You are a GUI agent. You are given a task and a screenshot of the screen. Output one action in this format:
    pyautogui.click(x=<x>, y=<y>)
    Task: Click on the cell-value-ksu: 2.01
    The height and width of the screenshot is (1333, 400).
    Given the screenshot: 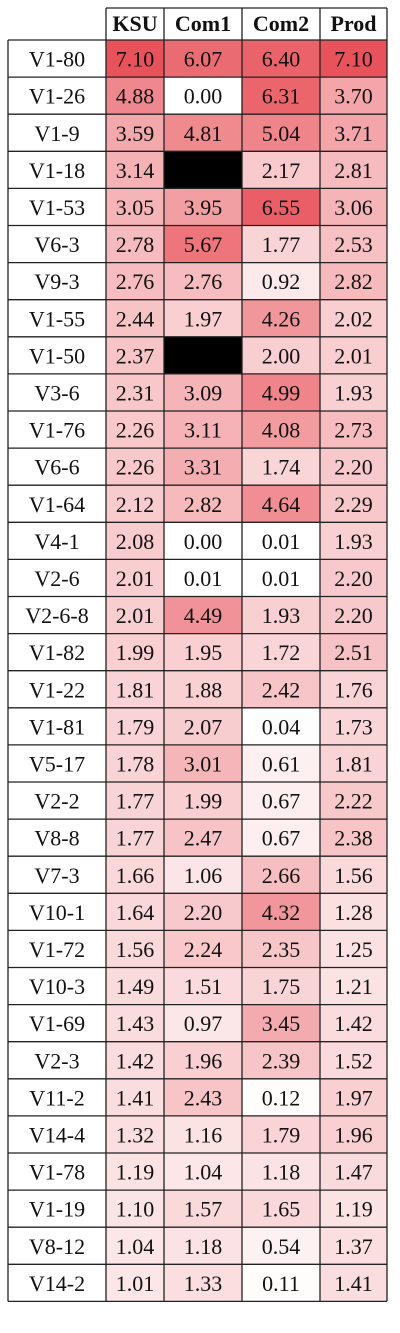 What is the action you would take?
    pyautogui.click(x=135, y=578)
    